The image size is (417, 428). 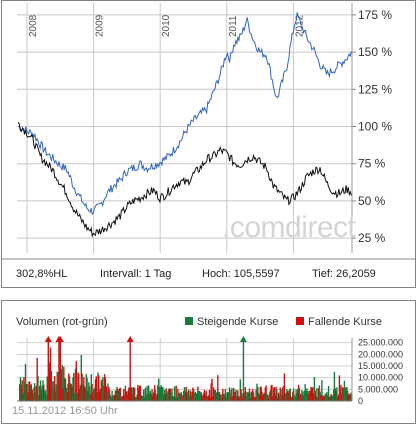 I want to click on price-x-year-label: 2008, so click(x=33, y=25).